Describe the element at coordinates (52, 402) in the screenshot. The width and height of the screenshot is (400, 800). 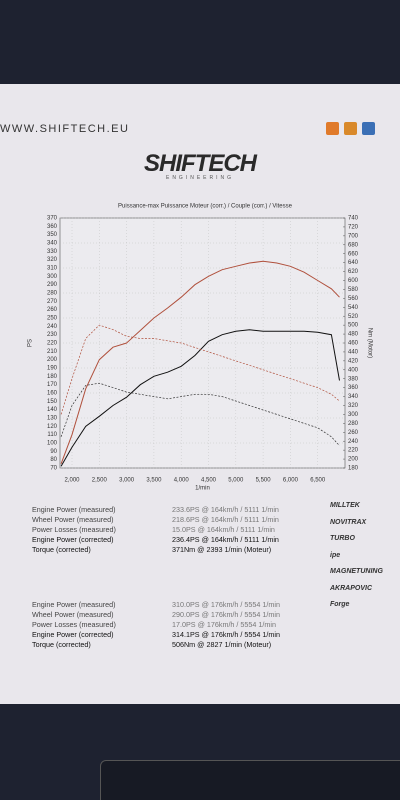
I see `y-tick-label: 150` at that location.